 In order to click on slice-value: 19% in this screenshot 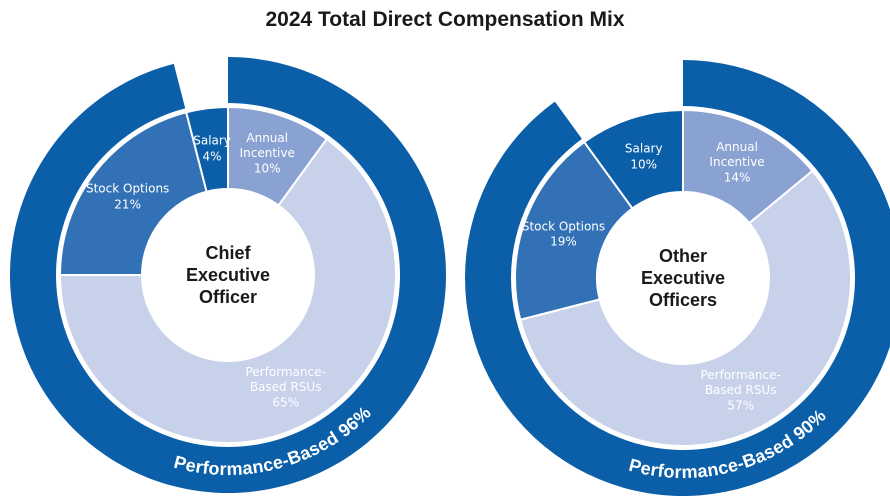, I will do `click(563, 241)`.